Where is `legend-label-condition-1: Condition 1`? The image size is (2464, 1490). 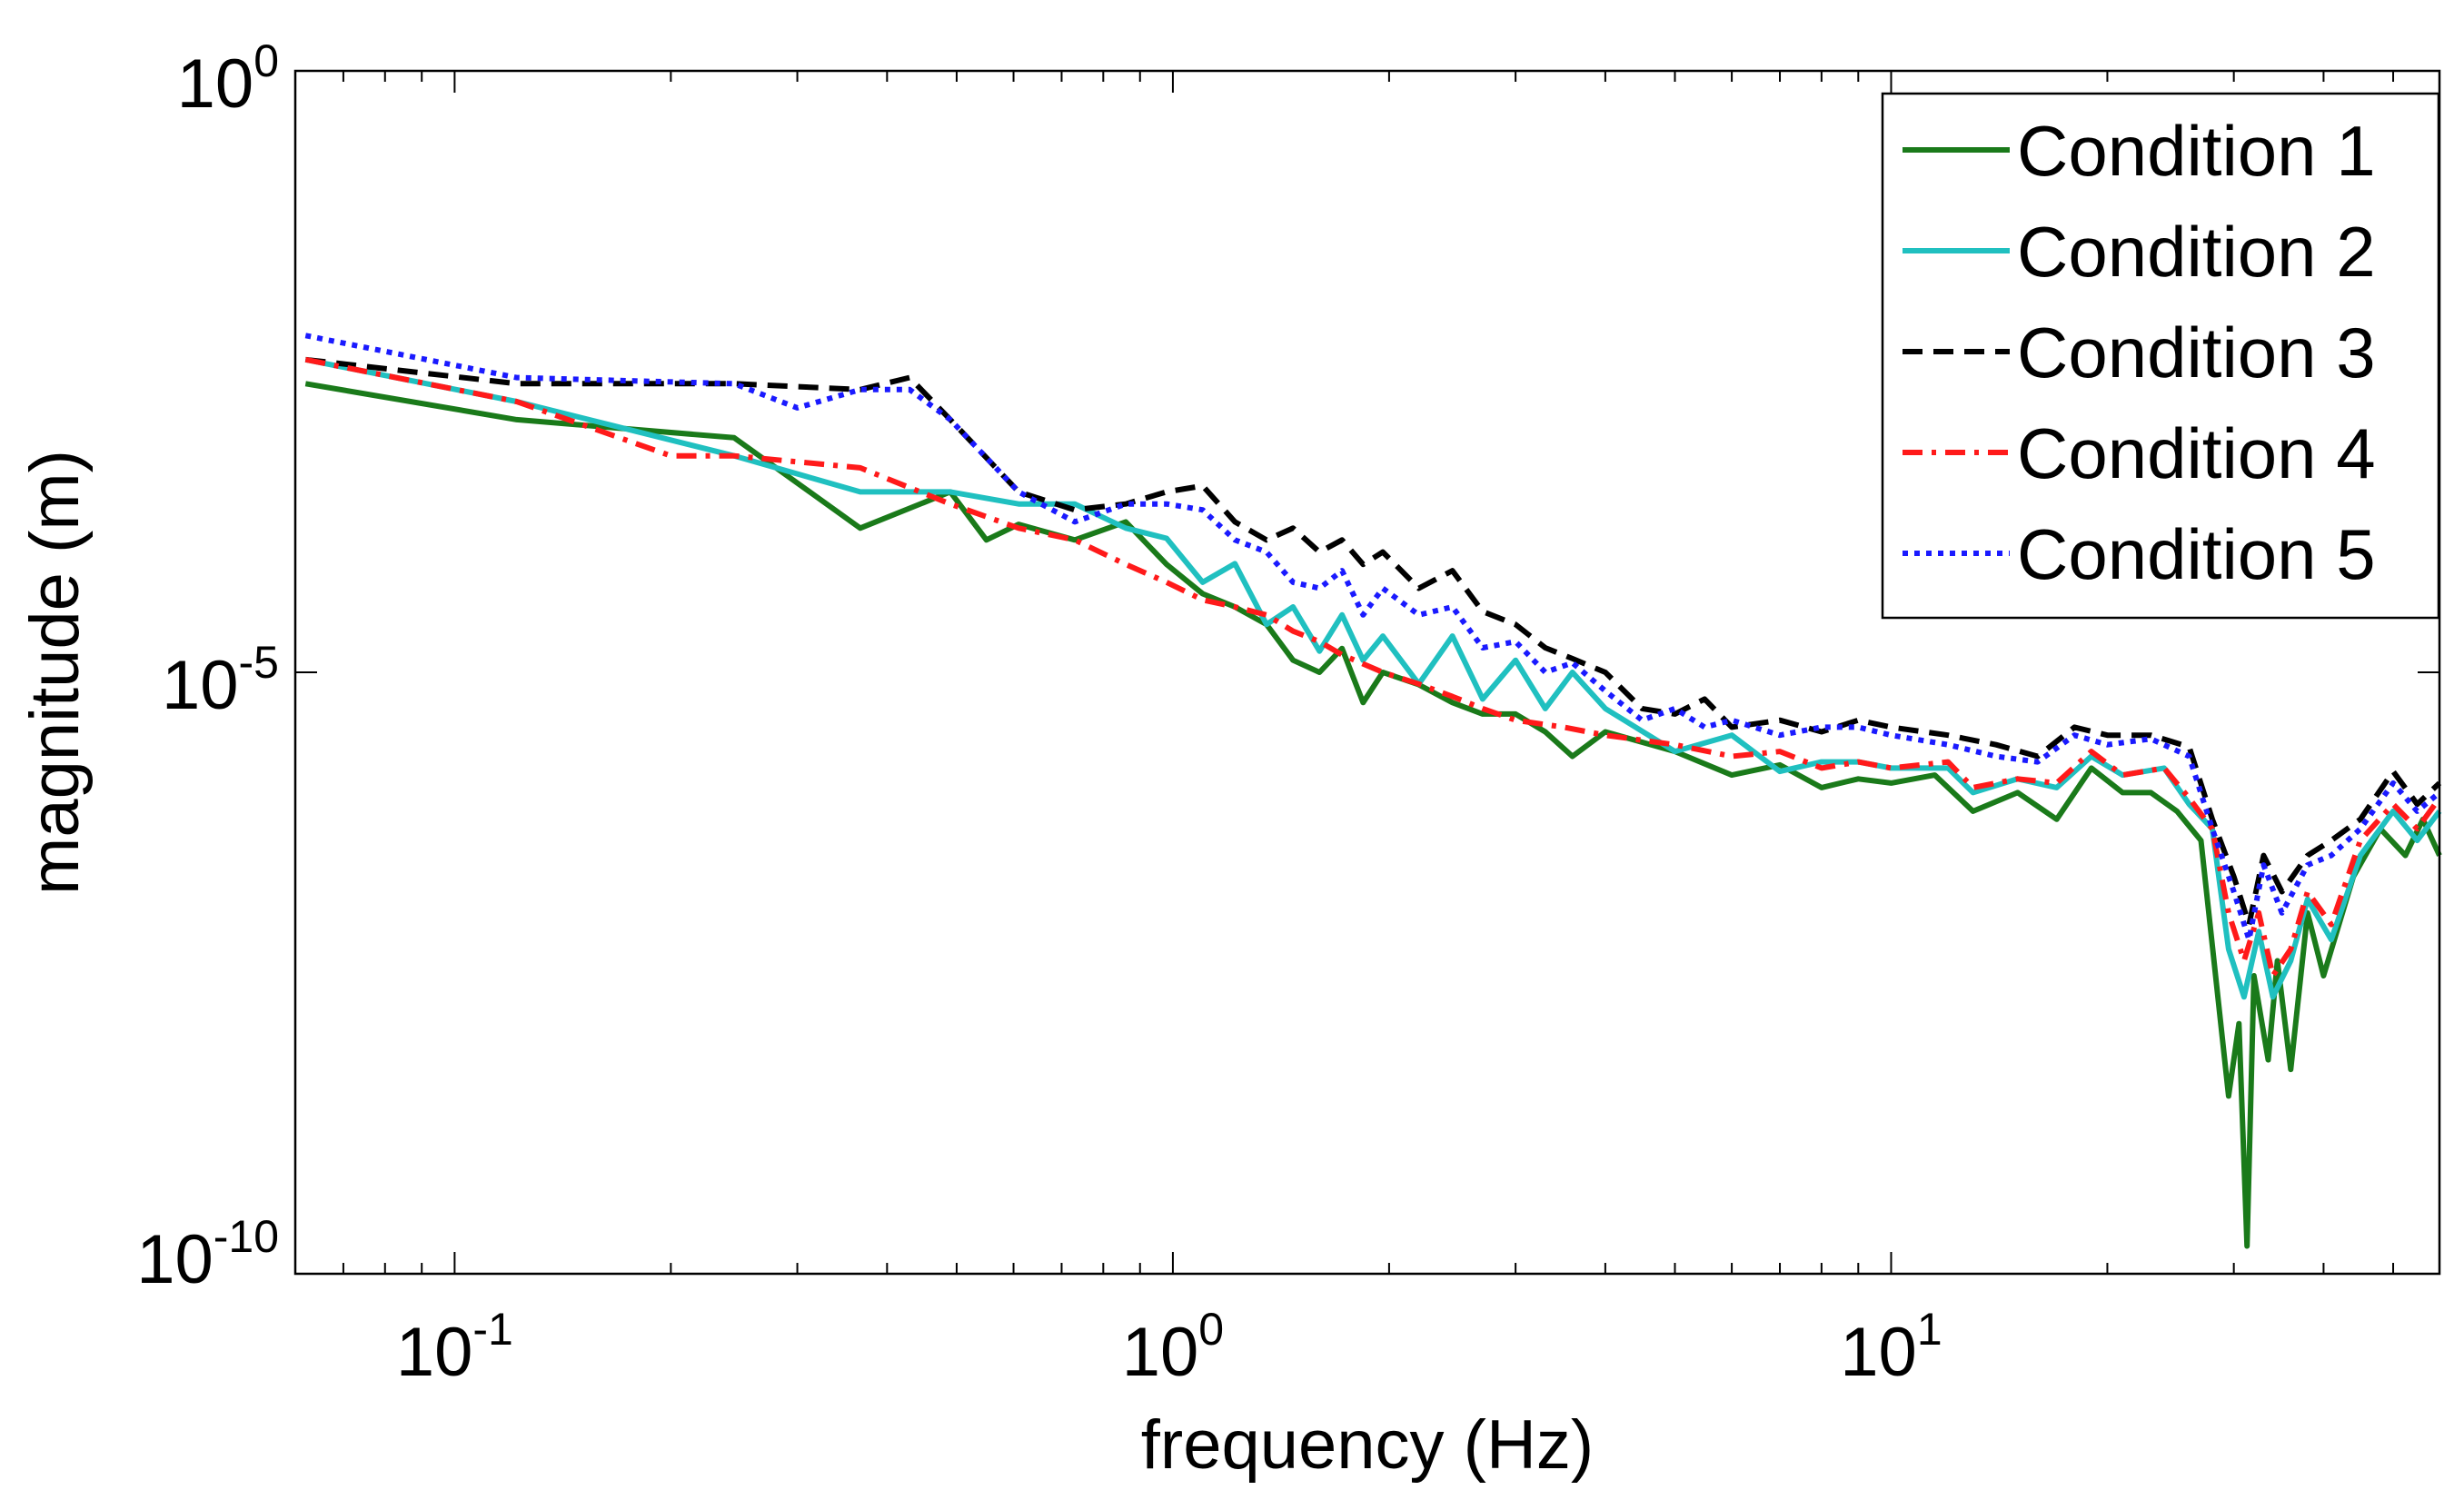
legend-label-condition-1: Condition 1 is located at coordinates (2196, 151).